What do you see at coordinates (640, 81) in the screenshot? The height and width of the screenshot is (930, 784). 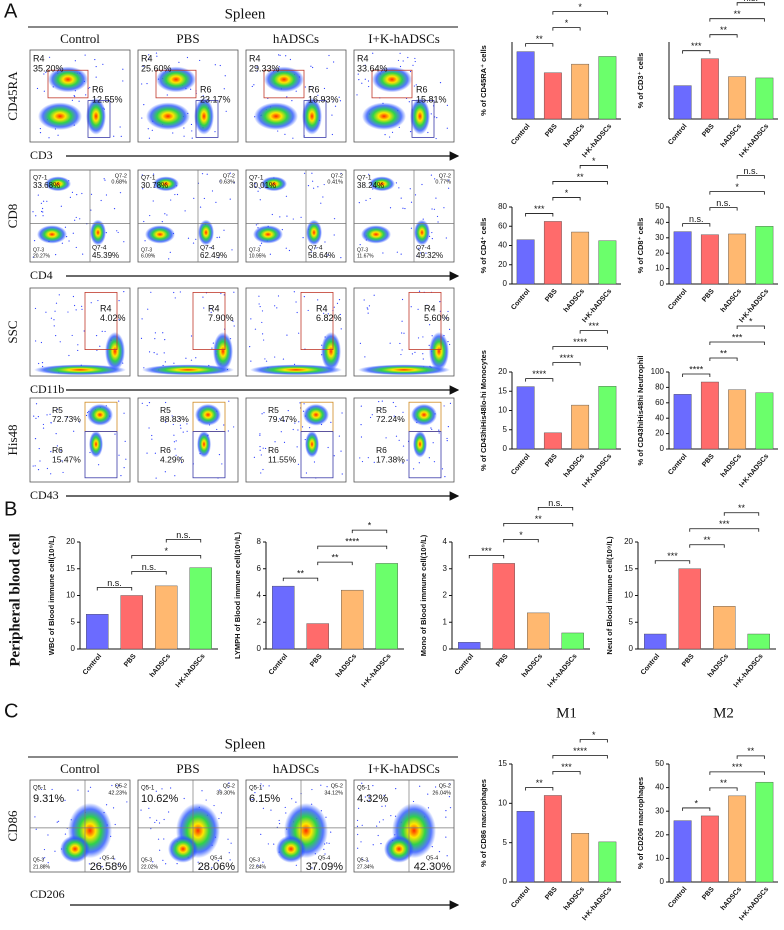 I see `y-axis-label: % of CD3⁺ cells` at bounding box center [640, 81].